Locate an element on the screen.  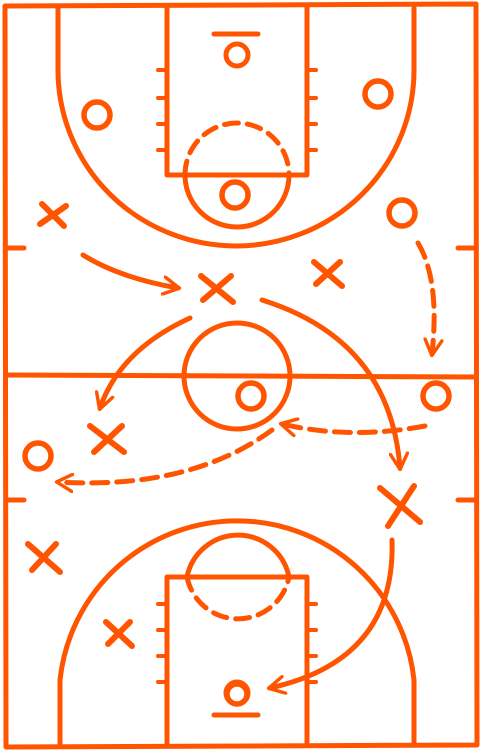
free-throw-circle-top is located at coordinates (237, 149).